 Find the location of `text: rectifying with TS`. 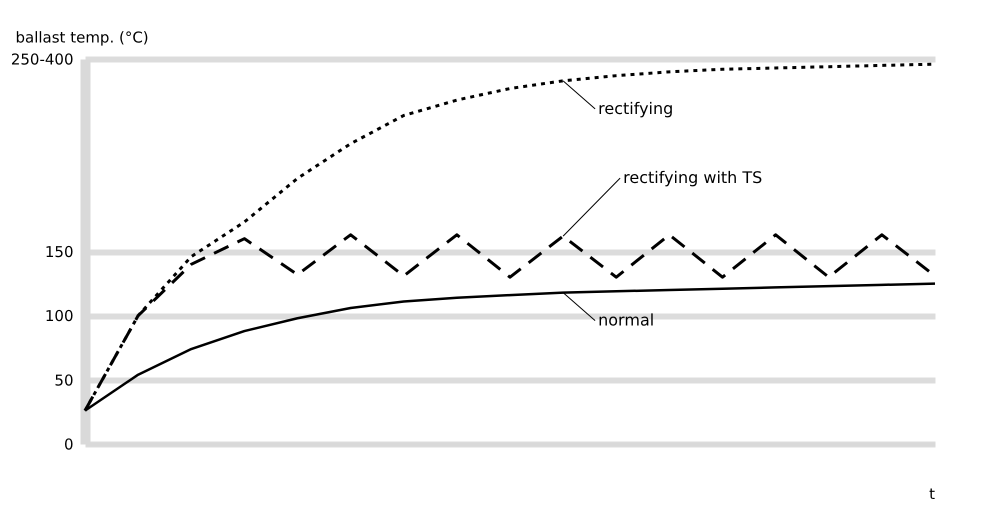

text: rectifying with TS is located at coordinates (692, 178).